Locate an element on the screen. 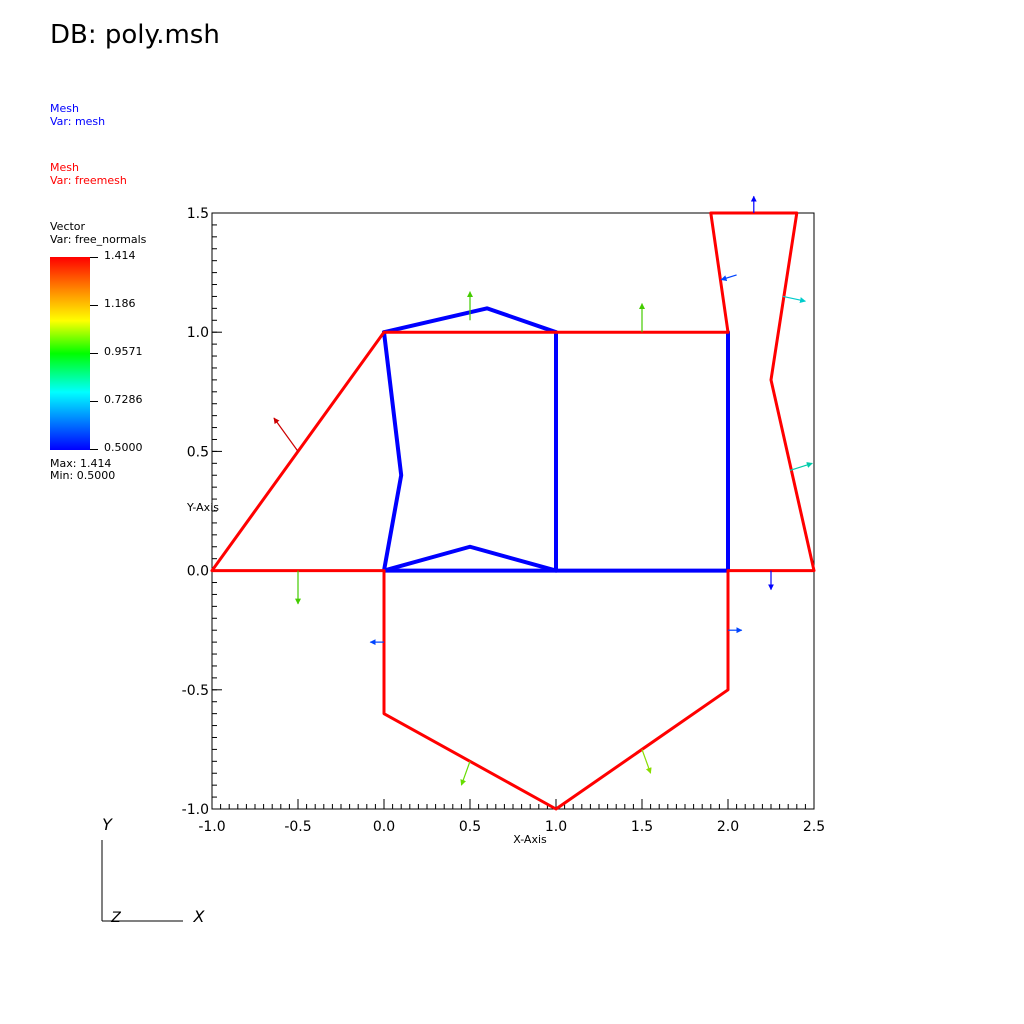 The width and height of the screenshot is (1024, 1024). x-tick-label: -0.5 is located at coordinates (297, 827).